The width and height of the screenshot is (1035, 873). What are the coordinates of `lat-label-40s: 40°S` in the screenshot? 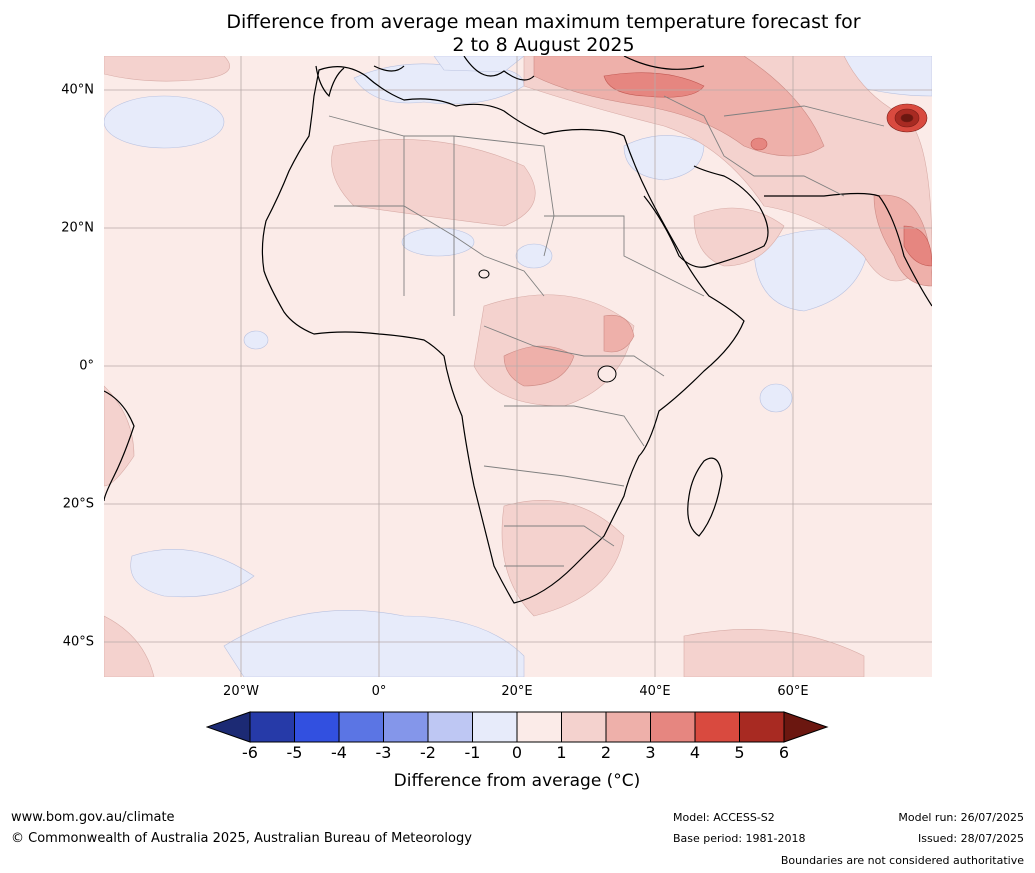 It's located at (78, 642).